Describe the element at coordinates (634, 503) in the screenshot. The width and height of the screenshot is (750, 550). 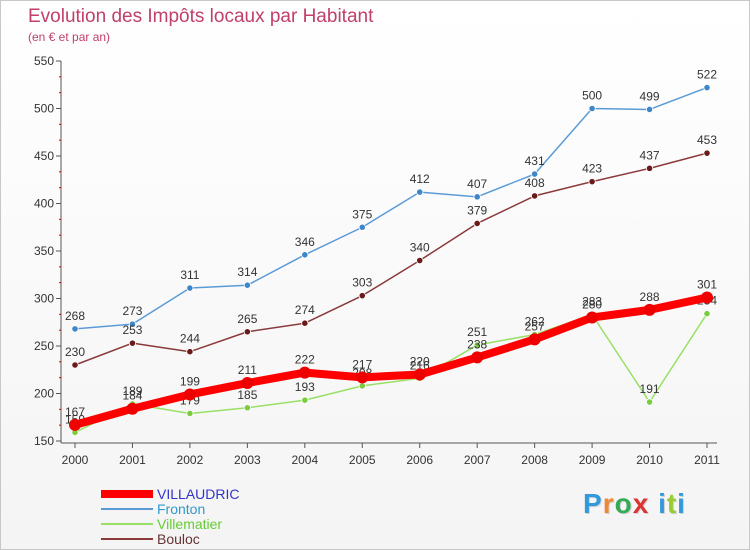
I see `proxiti-logo: Prox iti` at that location.